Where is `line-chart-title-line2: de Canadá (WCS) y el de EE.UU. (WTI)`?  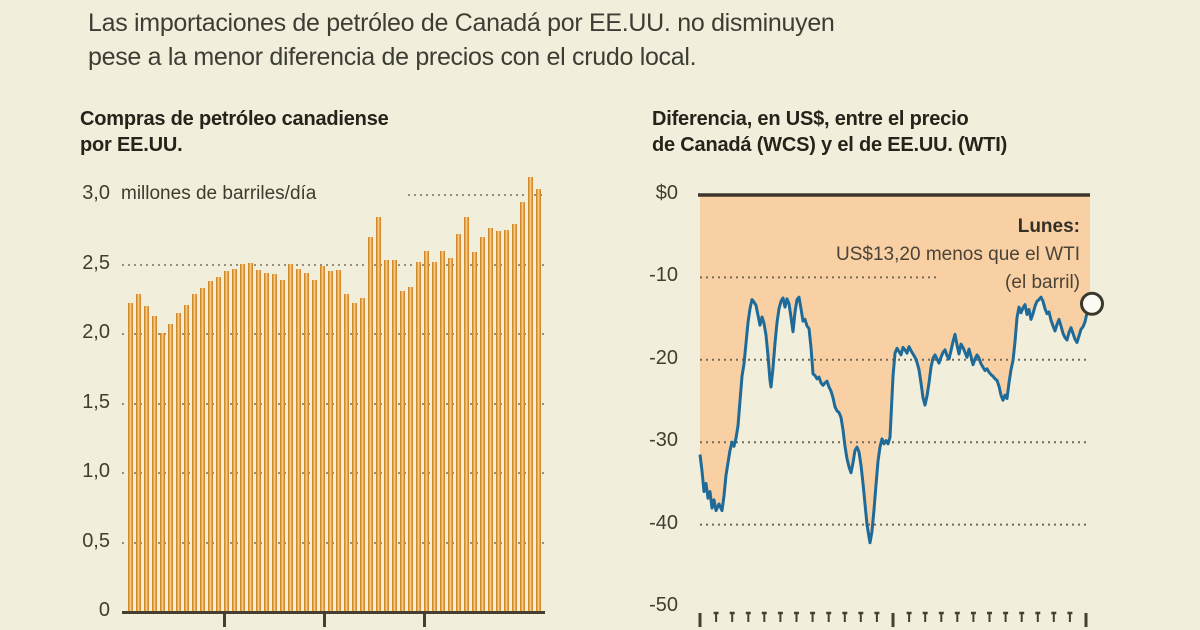 line-chart-title-line2: de Canadá (WCS) y el de EE.UU. (WTI) is located at coordinates (830, 145).